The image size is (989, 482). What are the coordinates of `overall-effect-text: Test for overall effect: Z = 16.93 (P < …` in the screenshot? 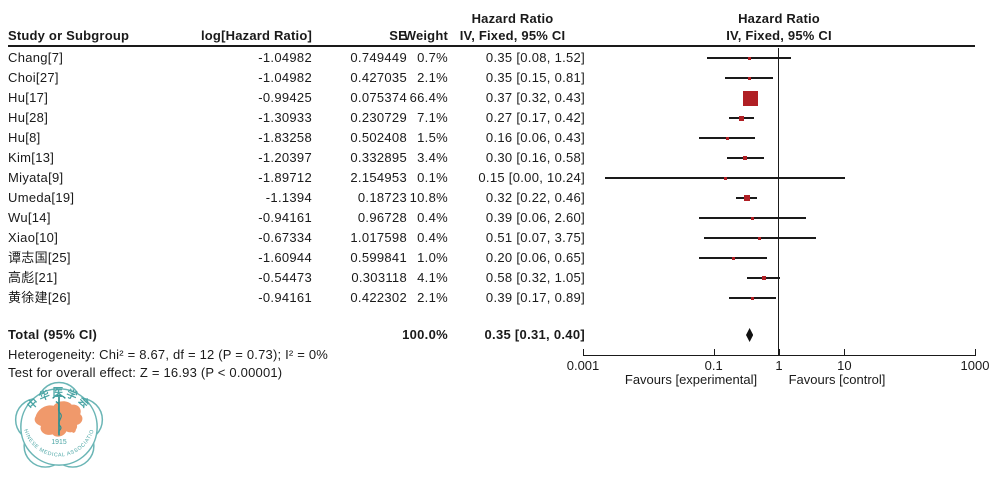 It's located at (145, 372).